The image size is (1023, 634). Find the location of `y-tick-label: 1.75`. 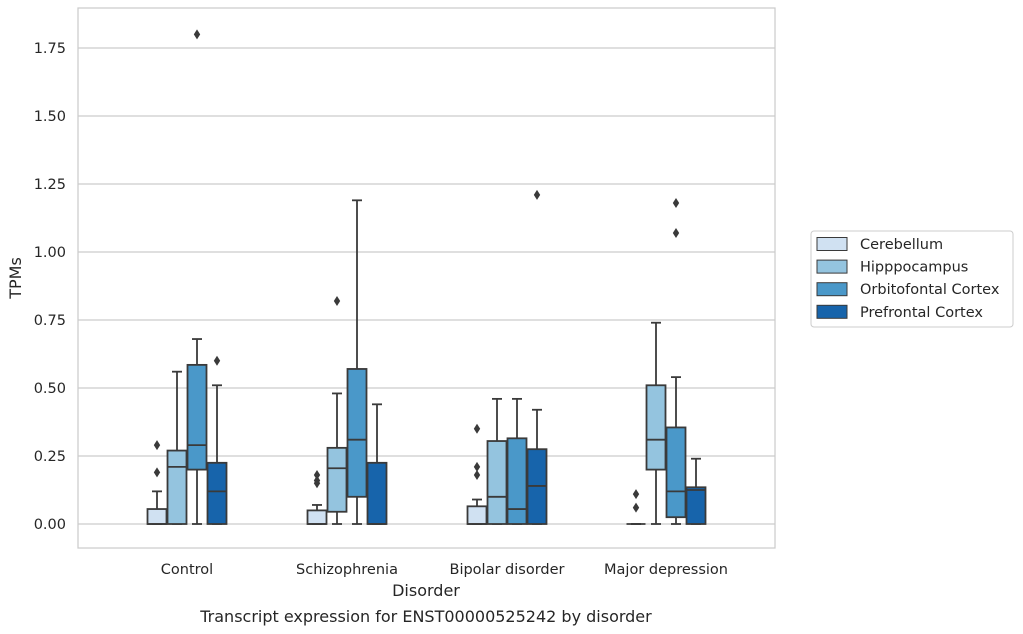

y-tick-label: 1.75 is located at coordinates (50, 49).